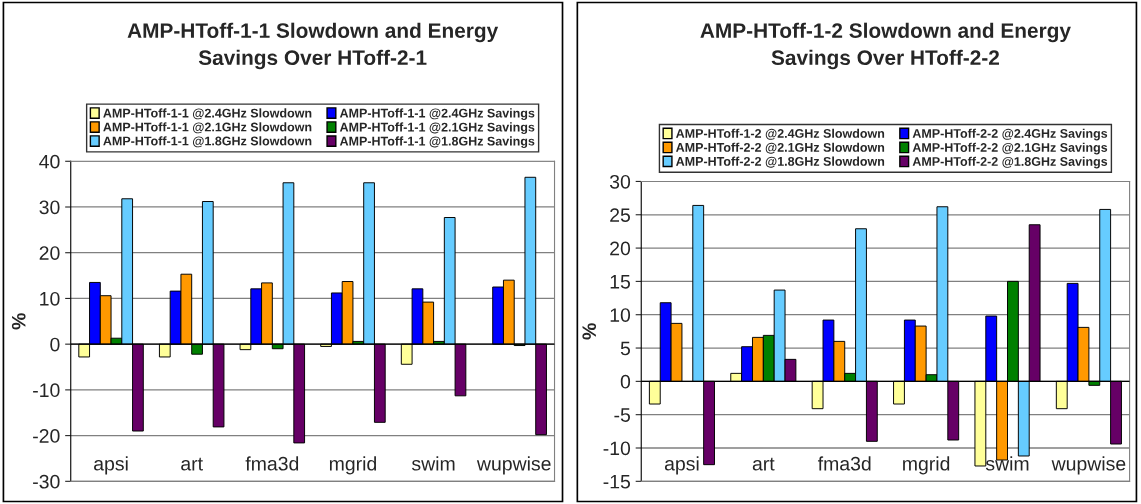 The width and height of the screenshot is (1141, 504). Describe the element at coordinates (1010, 162) in the screenshot. I see `legend-label: AMP-HToff-2-2 @1.8GHz Savings` at that location.